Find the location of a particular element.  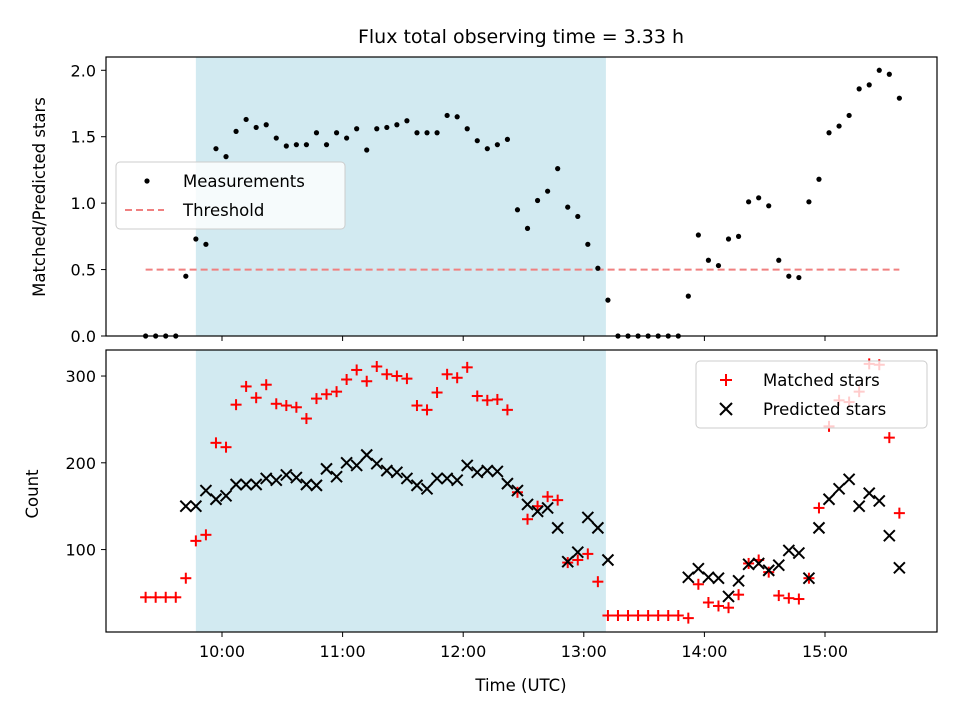

y-tick-label: 200 is located at coordinates (80, 463).